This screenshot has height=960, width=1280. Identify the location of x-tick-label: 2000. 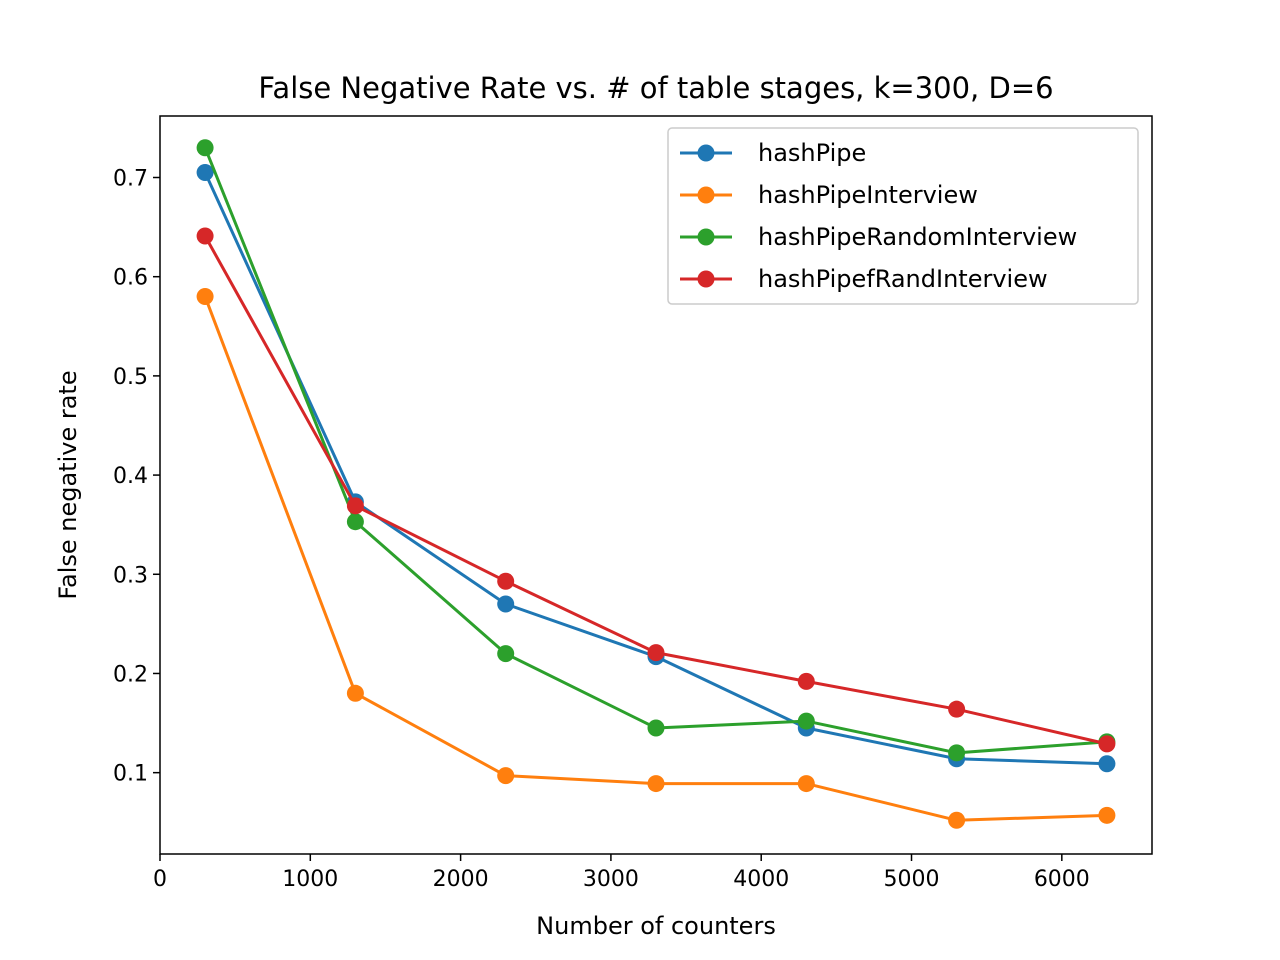
(461, 879).